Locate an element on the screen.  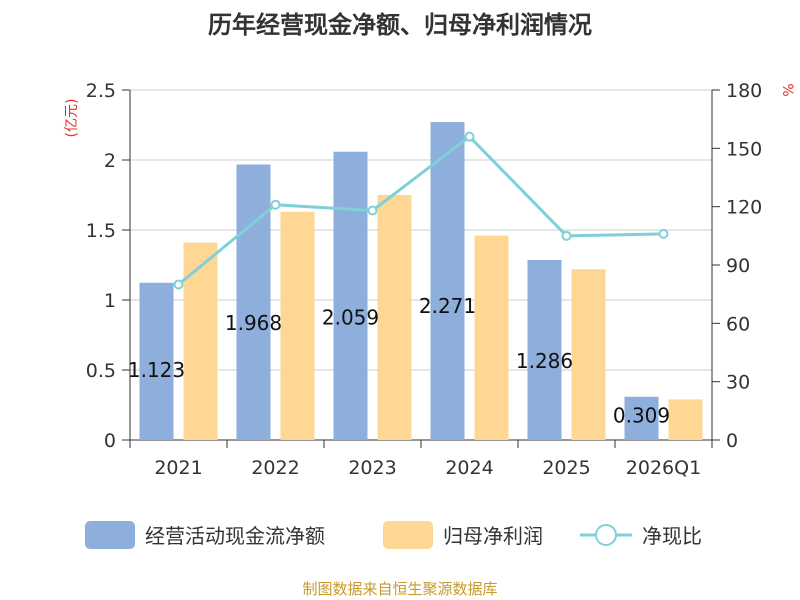
x-tick-label: 2023 is located at coordinates (372, 468).